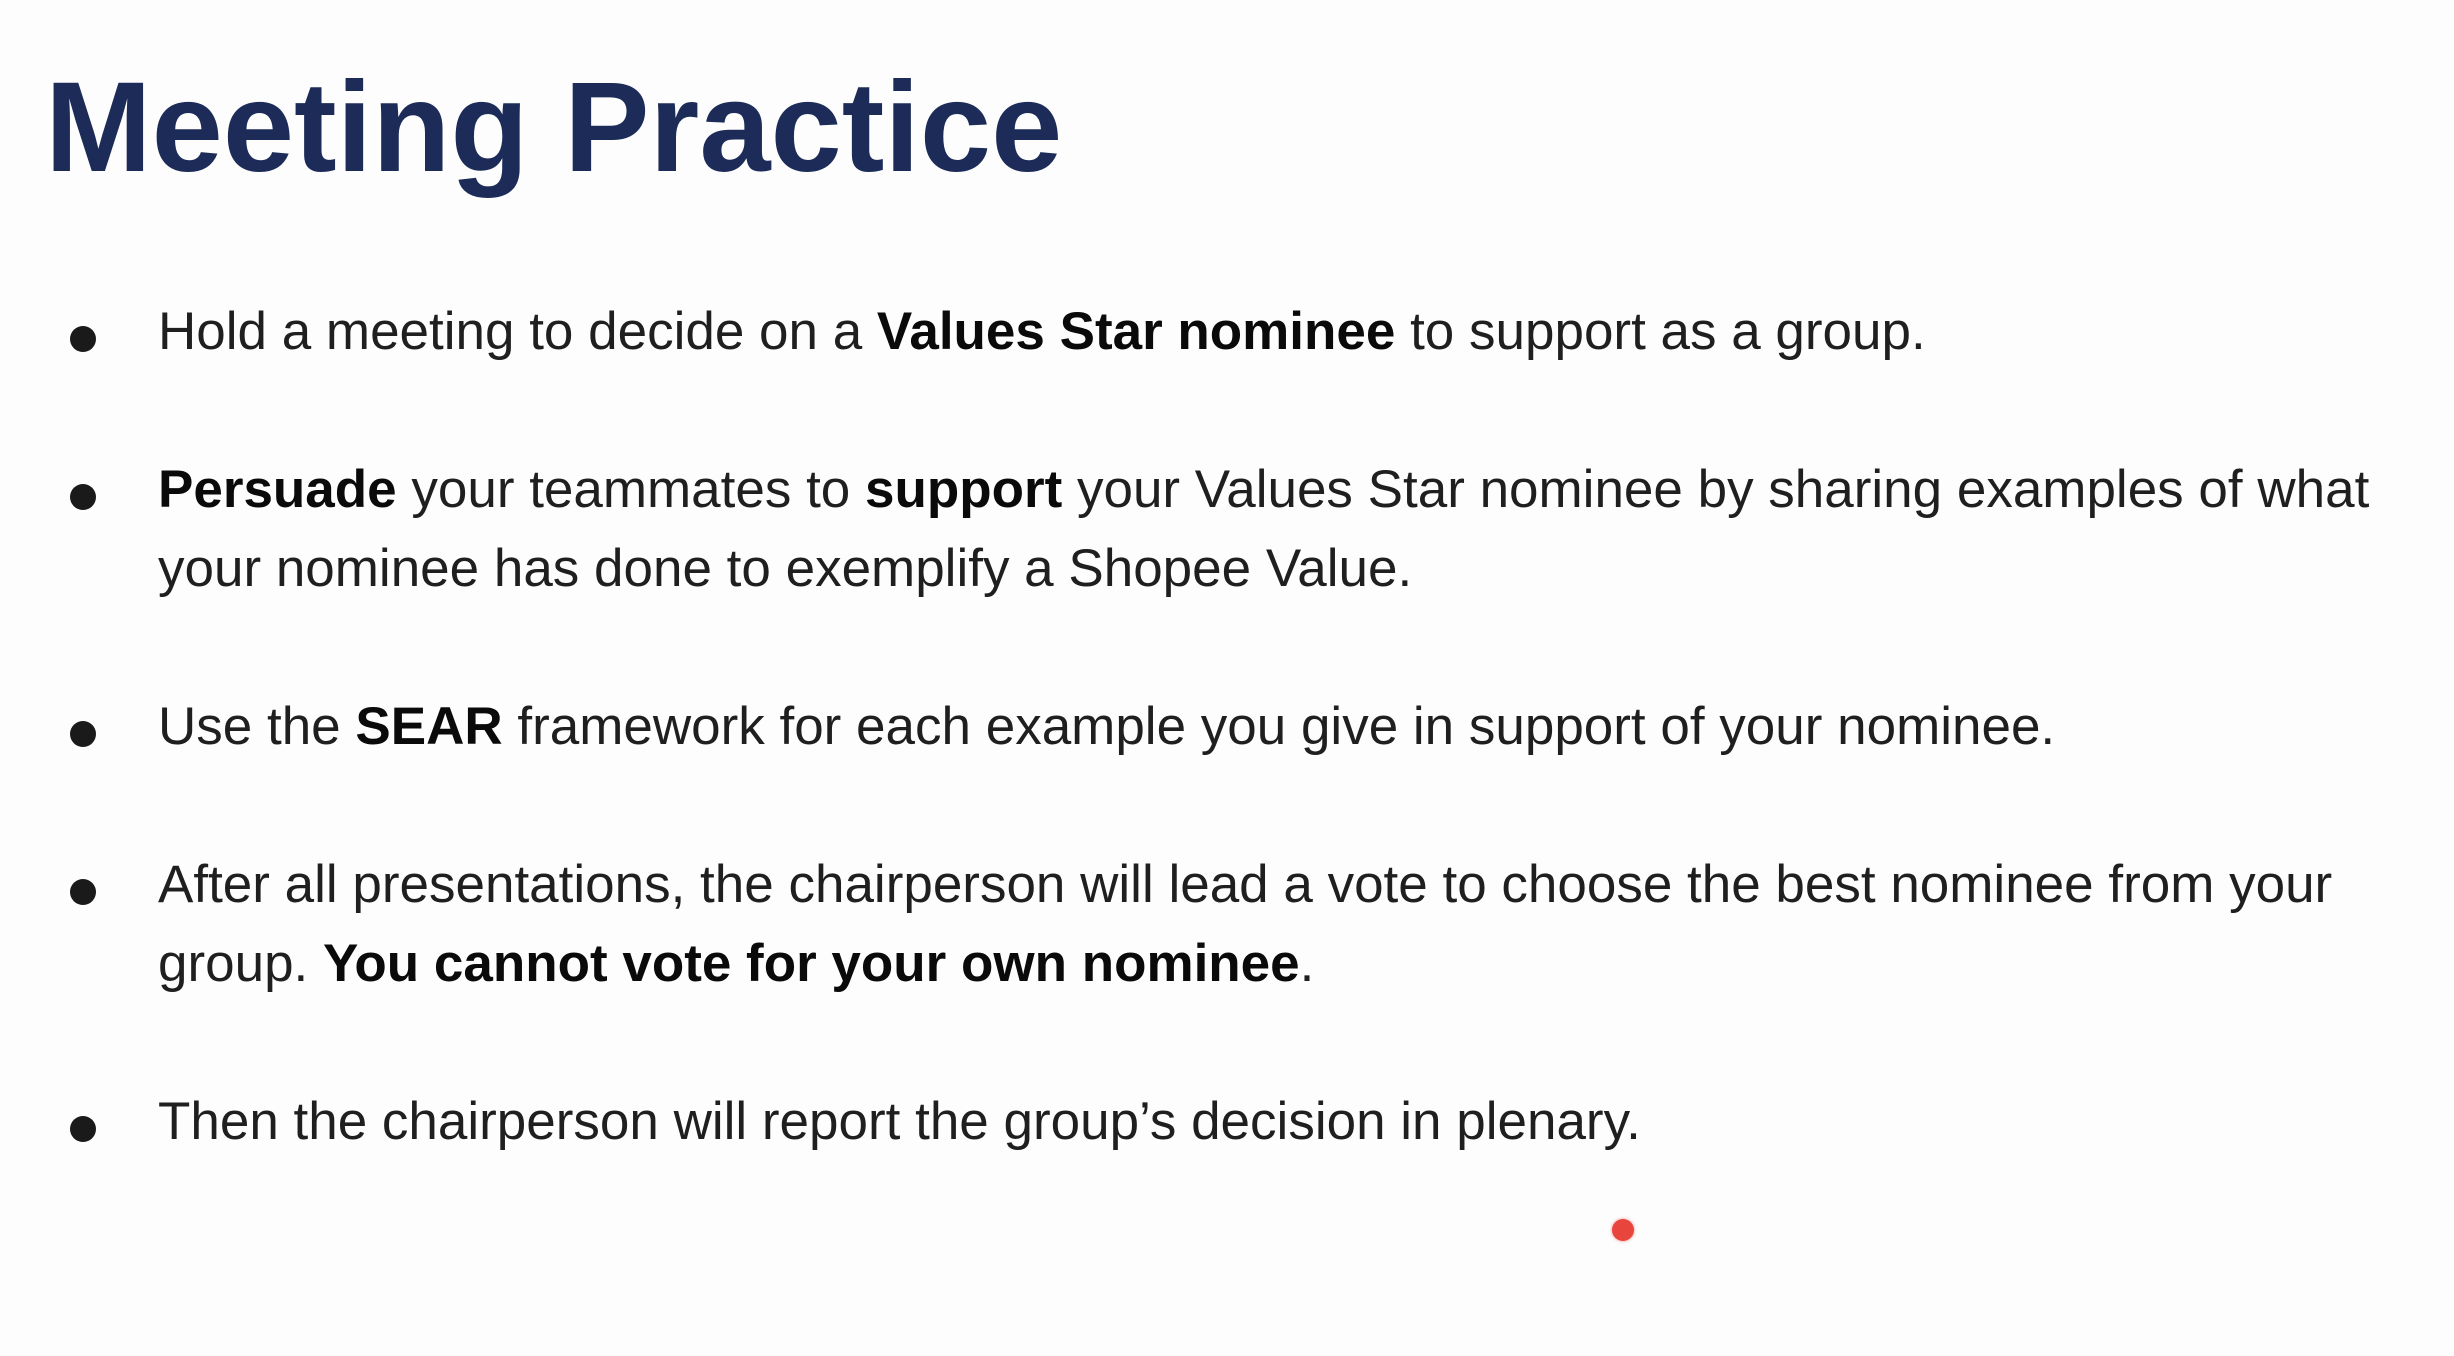  I want to click on text-segment: Use the, so click(257, 726).